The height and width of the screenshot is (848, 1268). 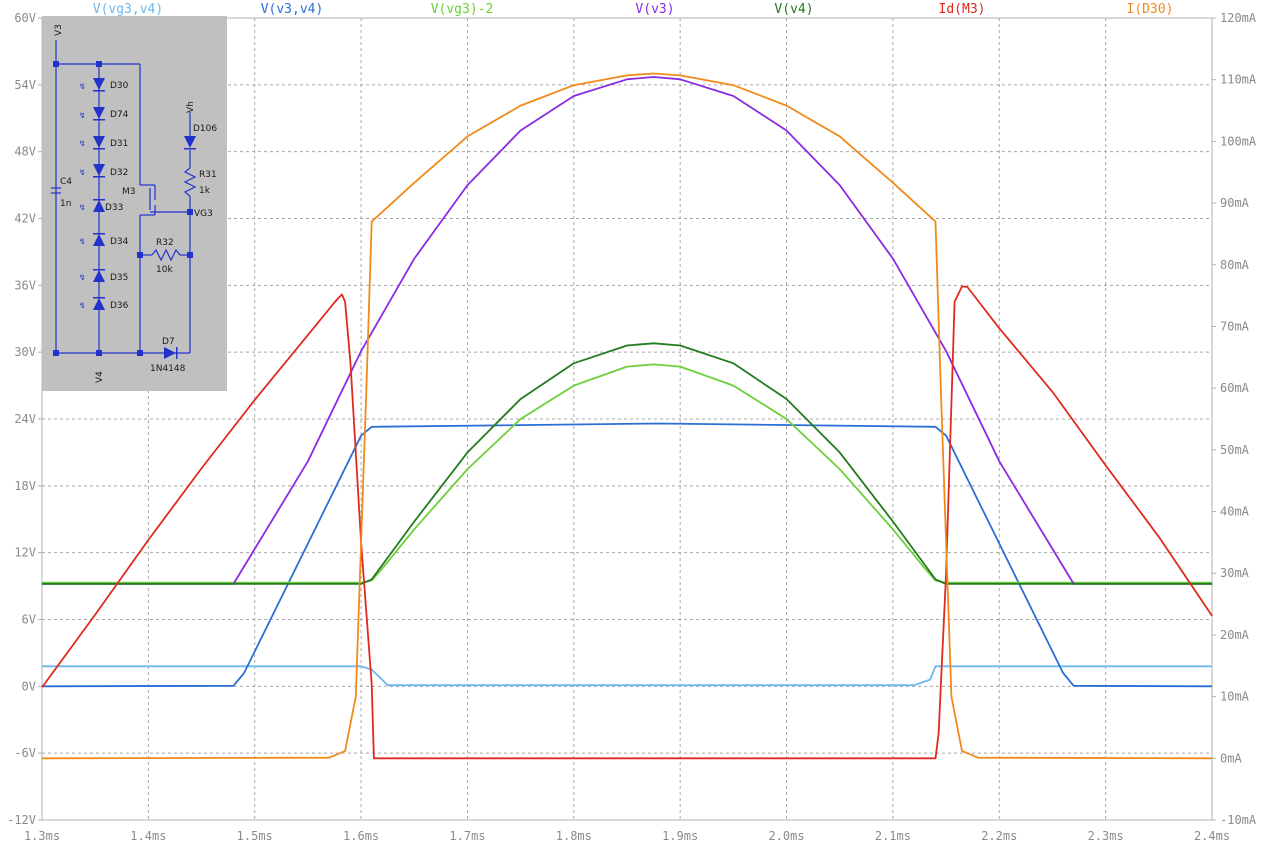 What do you see at coordinates (25, 18) in the screenshot?
I see `y-left-tick-label: 60V` at bounding box center [25, 18].